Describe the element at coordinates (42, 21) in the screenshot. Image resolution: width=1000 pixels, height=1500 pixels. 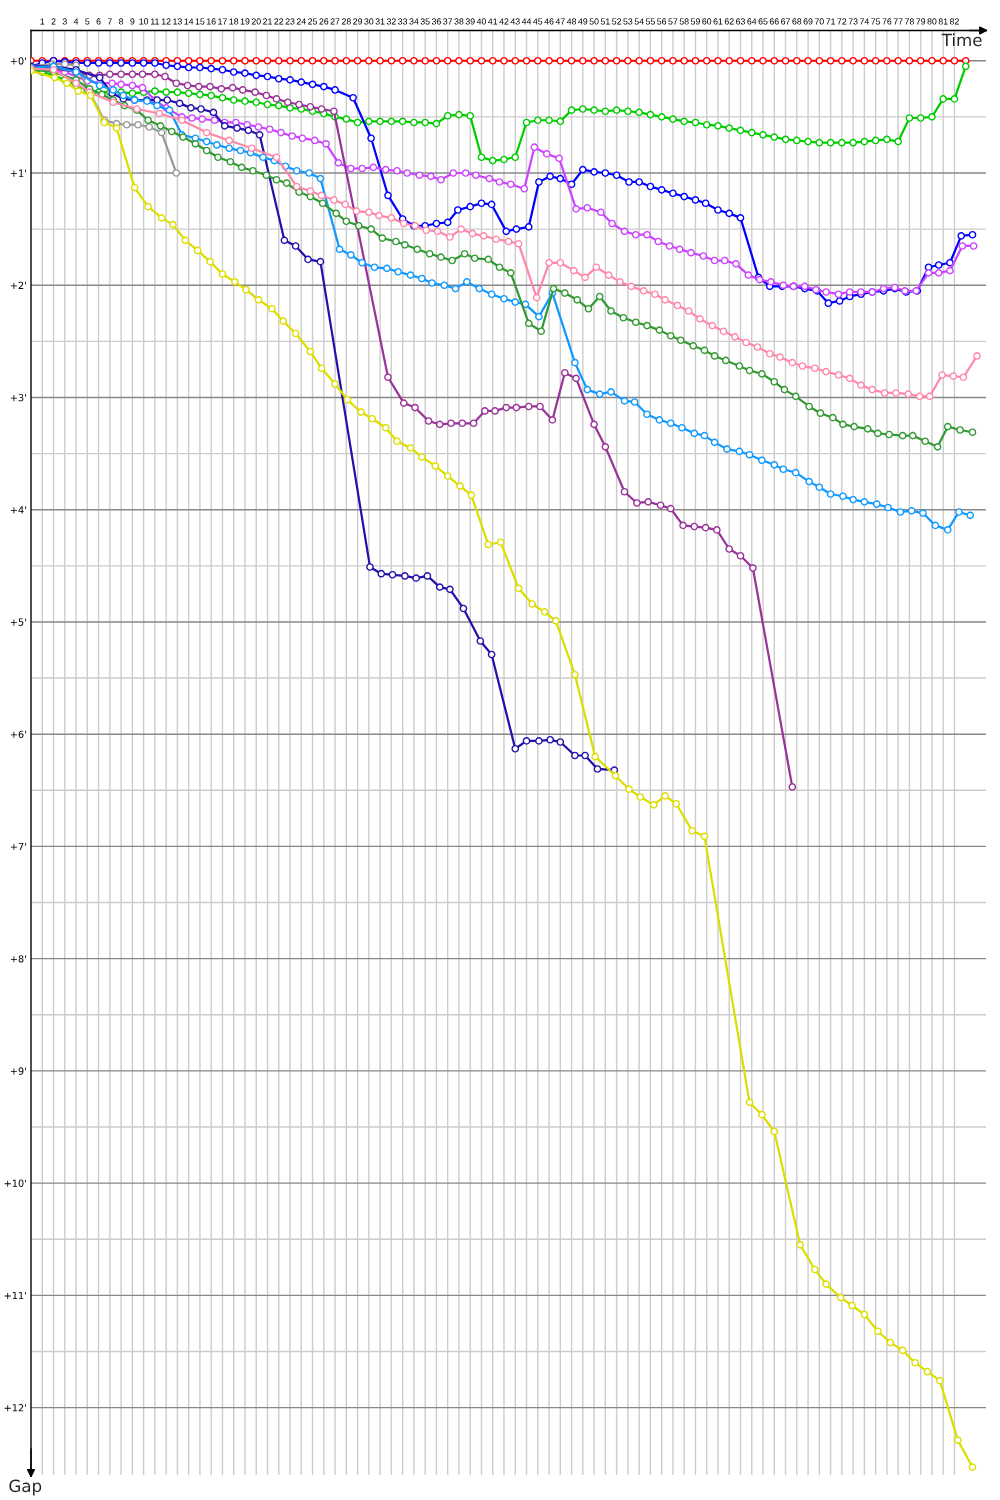
I see `x-tick-label: 1` at that location.